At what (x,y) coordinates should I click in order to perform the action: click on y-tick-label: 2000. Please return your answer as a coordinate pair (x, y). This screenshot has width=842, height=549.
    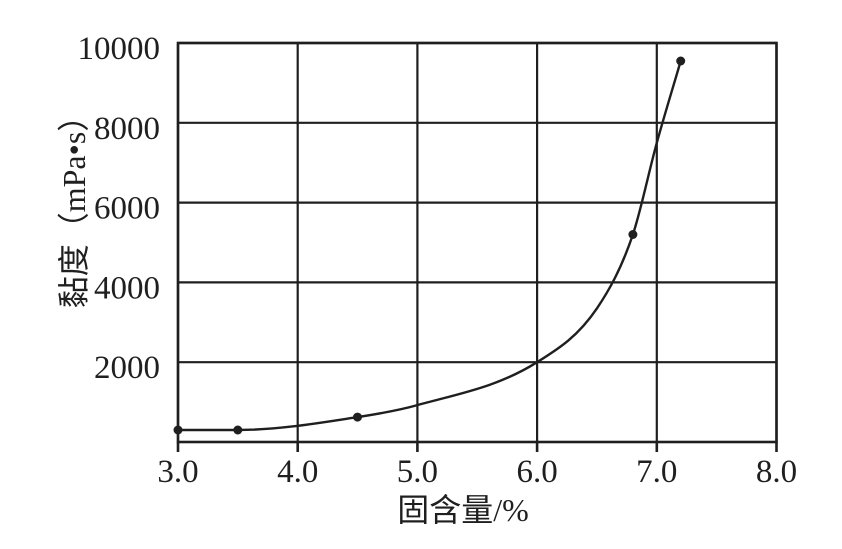
    Looking at the image, I should click on (127, 368).